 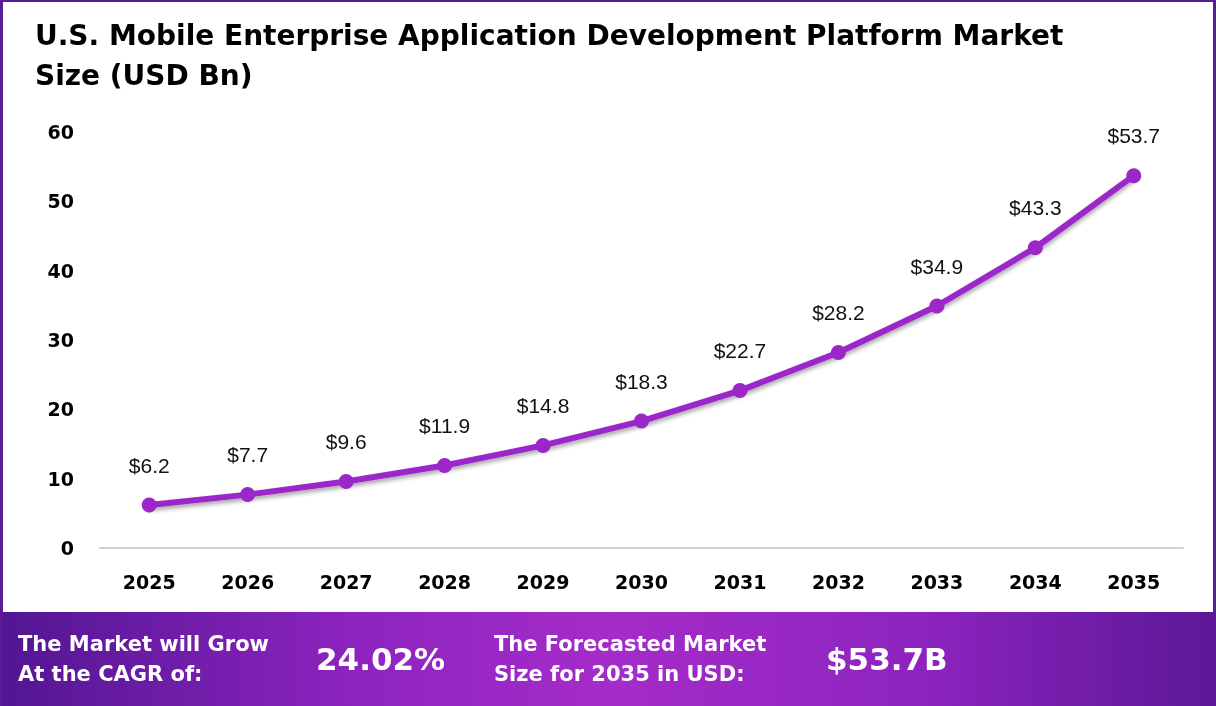 What do you see at coordinates (60, 478) in the screenshot?
I see `y-tick-label: 10` at bounding box center [60, 478].